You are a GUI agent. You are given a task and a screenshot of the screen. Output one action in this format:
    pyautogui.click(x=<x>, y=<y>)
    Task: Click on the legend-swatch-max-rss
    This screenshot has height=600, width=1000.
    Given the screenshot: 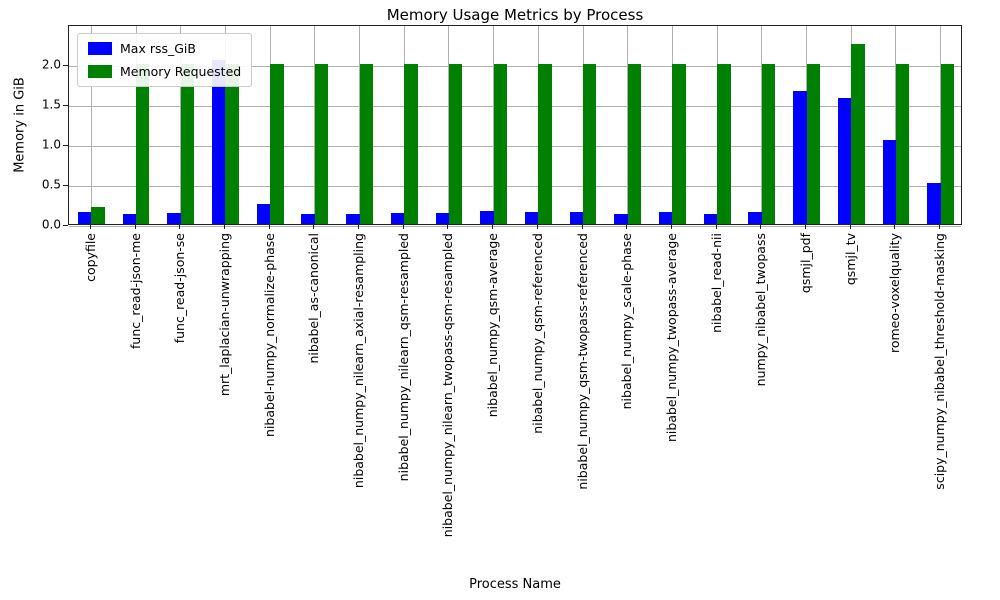 What is the action you would take?
    pyautogui.click(x=100, y=48)
    